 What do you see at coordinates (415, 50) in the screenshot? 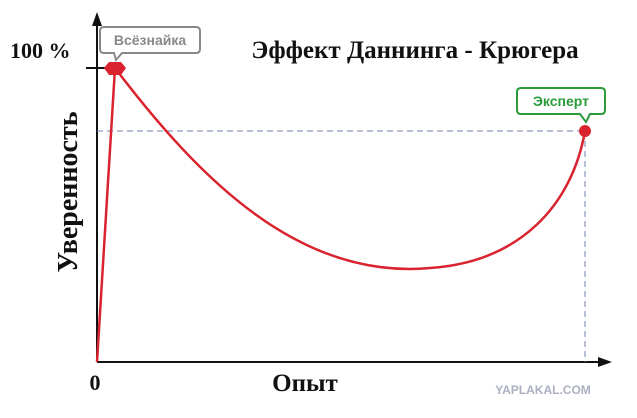
I see `title: Эффект Даннинга - Крюгера` at bounding box center [415, 50].